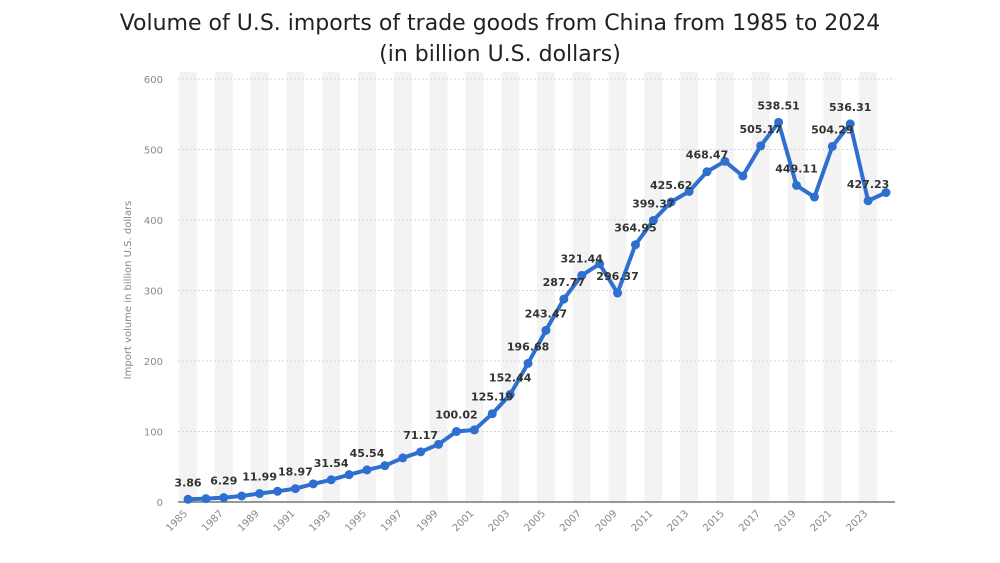 The width and height of the screenshot is (1000, 563). I want to click on x-tick-label: 1993, so click(321, 521).